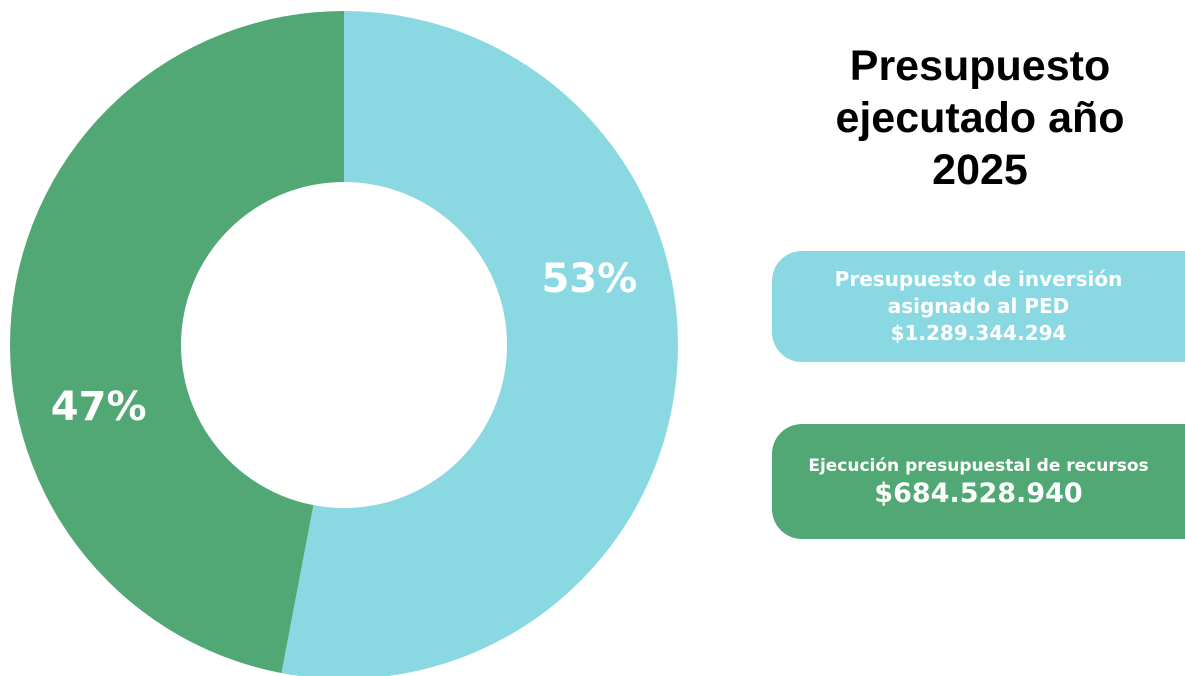 The image size is (1185, 676). Describe the element at coordinates (99, 407) in the screenshot. I see `donut-slice-label-2: 47%` at that location.